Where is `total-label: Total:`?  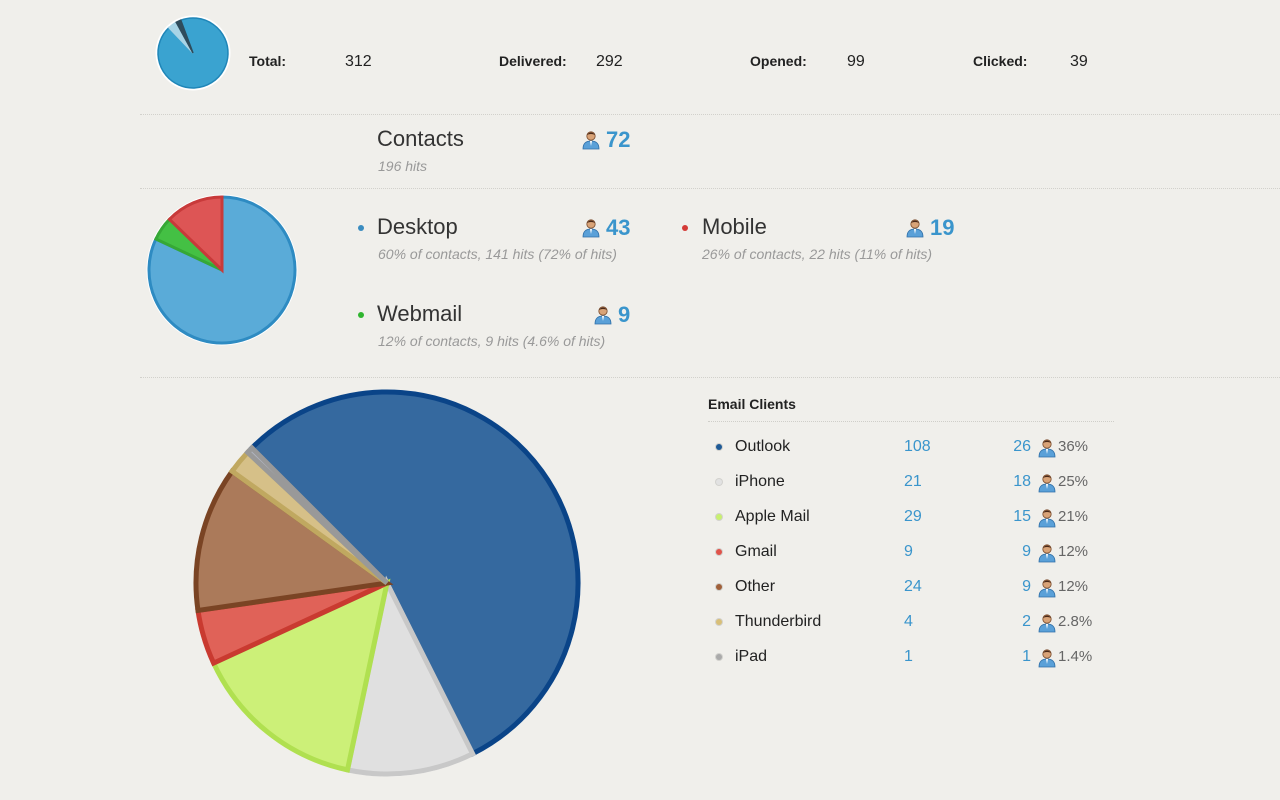 total-label: Total: is located at coordinates (268, 61).